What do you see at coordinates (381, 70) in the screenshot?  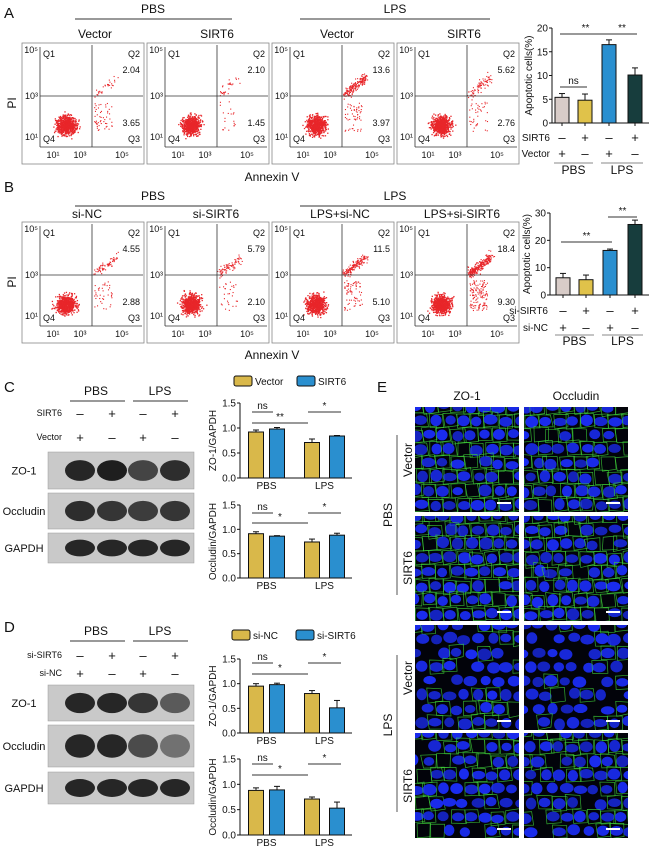 I see `q2-percentage: 13.6` at bounding box center [381, 70].